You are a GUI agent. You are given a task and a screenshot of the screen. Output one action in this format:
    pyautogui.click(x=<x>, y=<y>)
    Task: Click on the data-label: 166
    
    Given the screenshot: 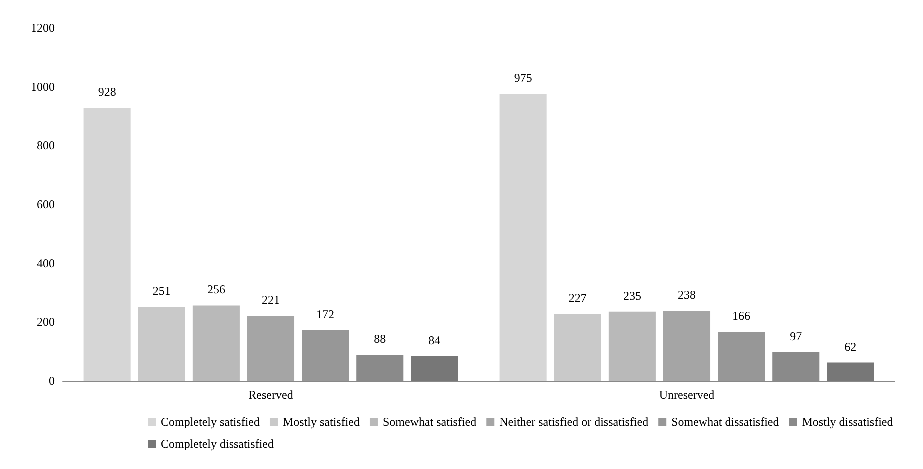 What is the action you would take?
    pyautogui.click(x=741, y=316)
    